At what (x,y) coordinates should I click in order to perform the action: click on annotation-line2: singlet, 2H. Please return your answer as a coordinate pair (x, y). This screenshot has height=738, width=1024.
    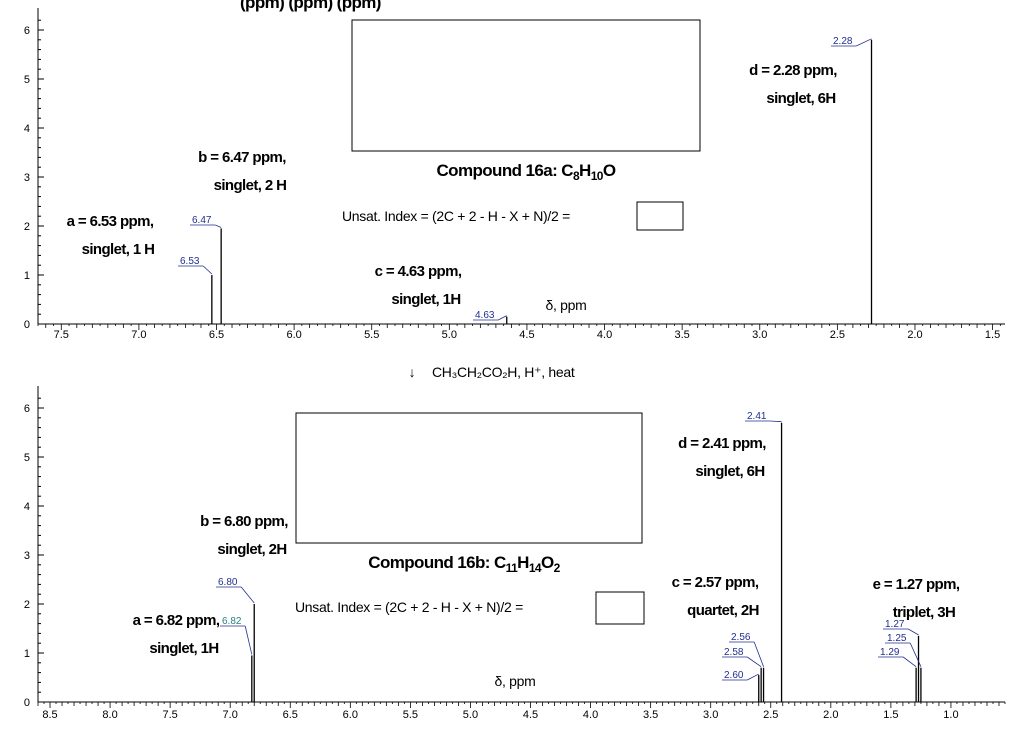
    Looking at the image, I should click on (251, 549).